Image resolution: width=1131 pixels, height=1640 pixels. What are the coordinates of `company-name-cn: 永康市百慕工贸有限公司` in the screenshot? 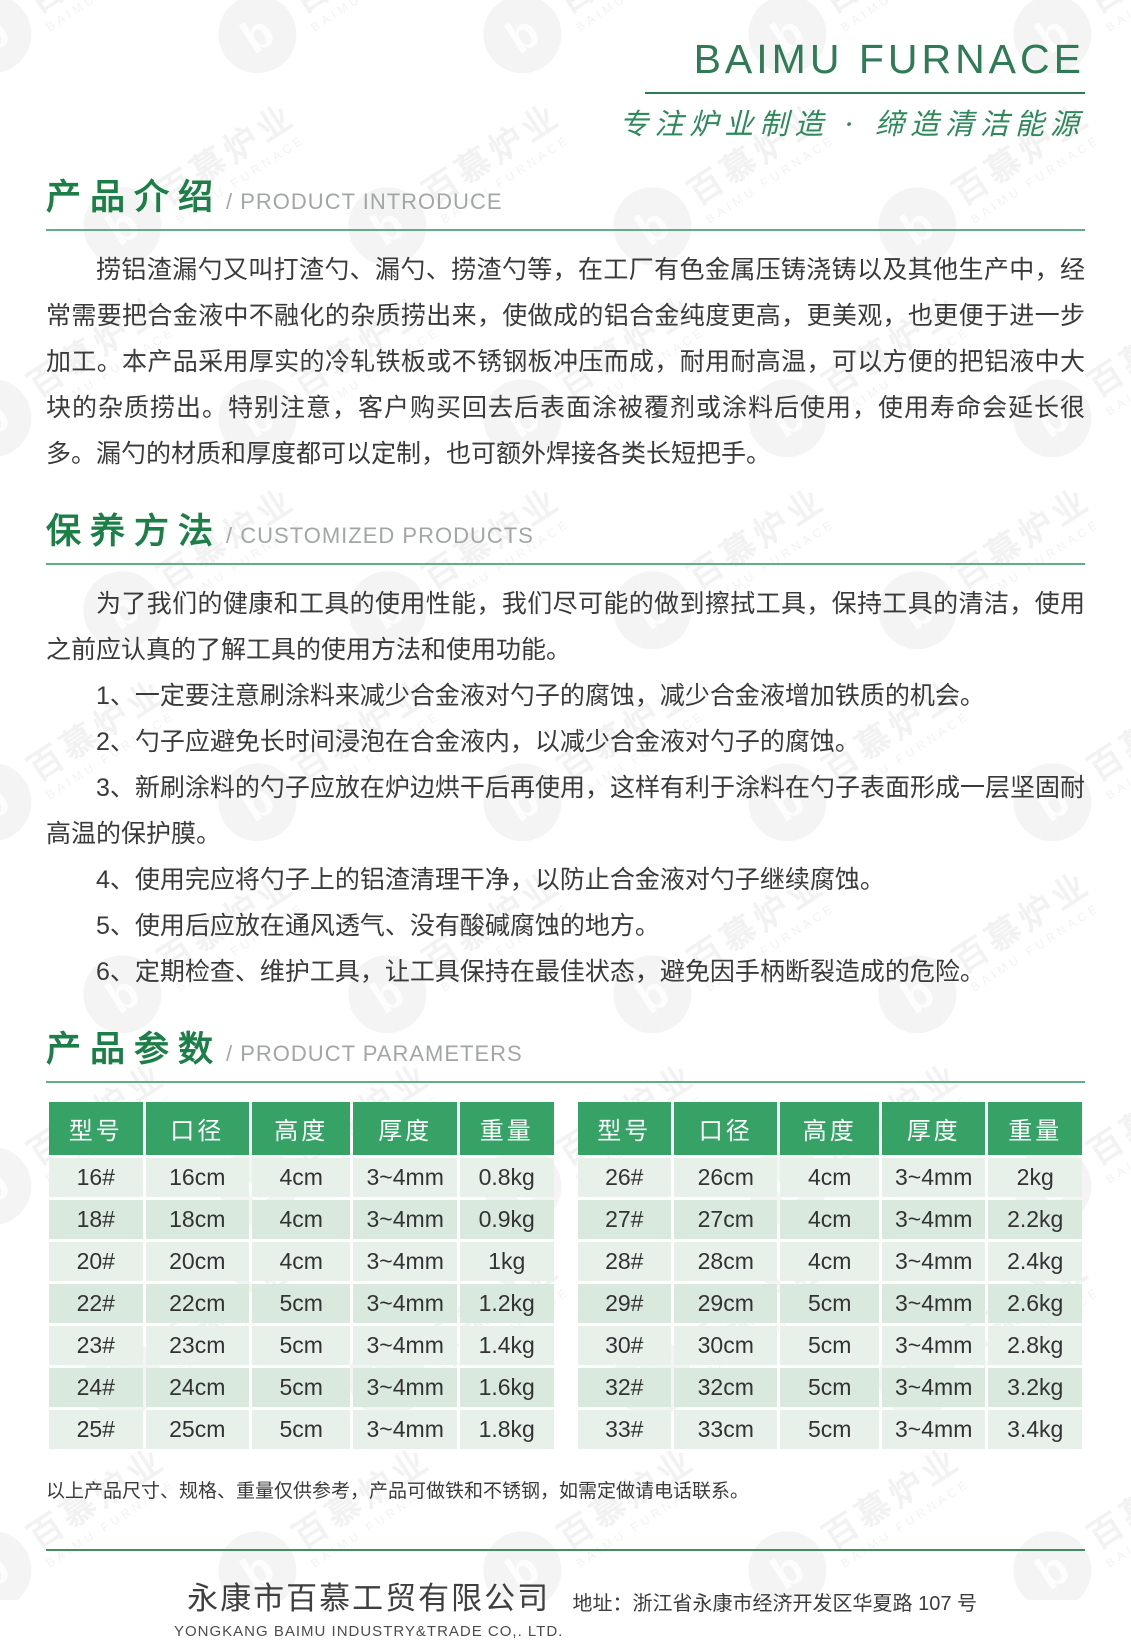 It's located at (369, 1598).